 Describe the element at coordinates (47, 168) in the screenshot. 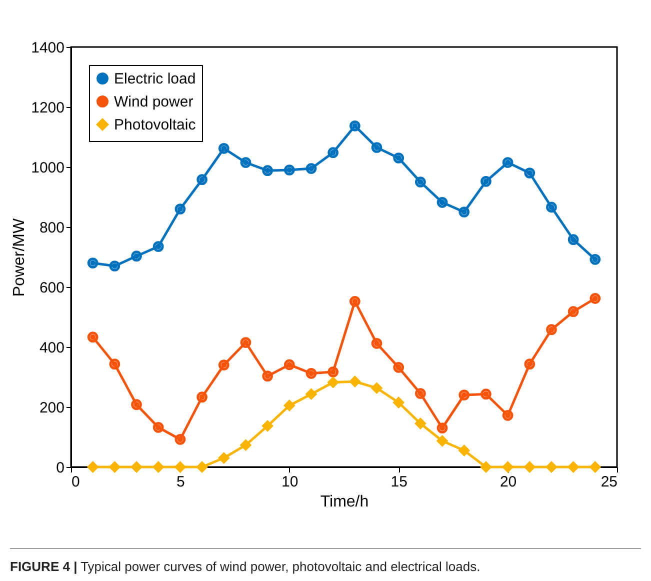

I see `y-tick-label: 1000` at that location.